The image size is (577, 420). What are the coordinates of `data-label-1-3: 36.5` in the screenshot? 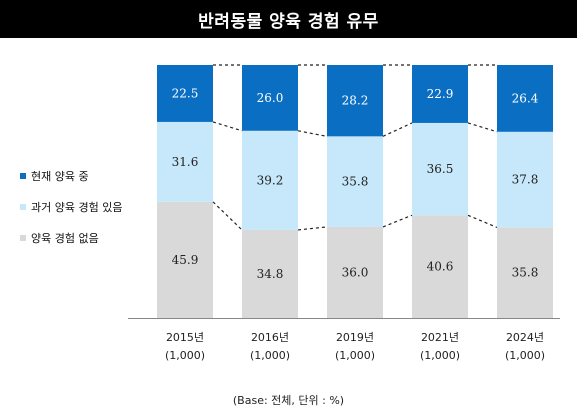 It's located at (440, 169).